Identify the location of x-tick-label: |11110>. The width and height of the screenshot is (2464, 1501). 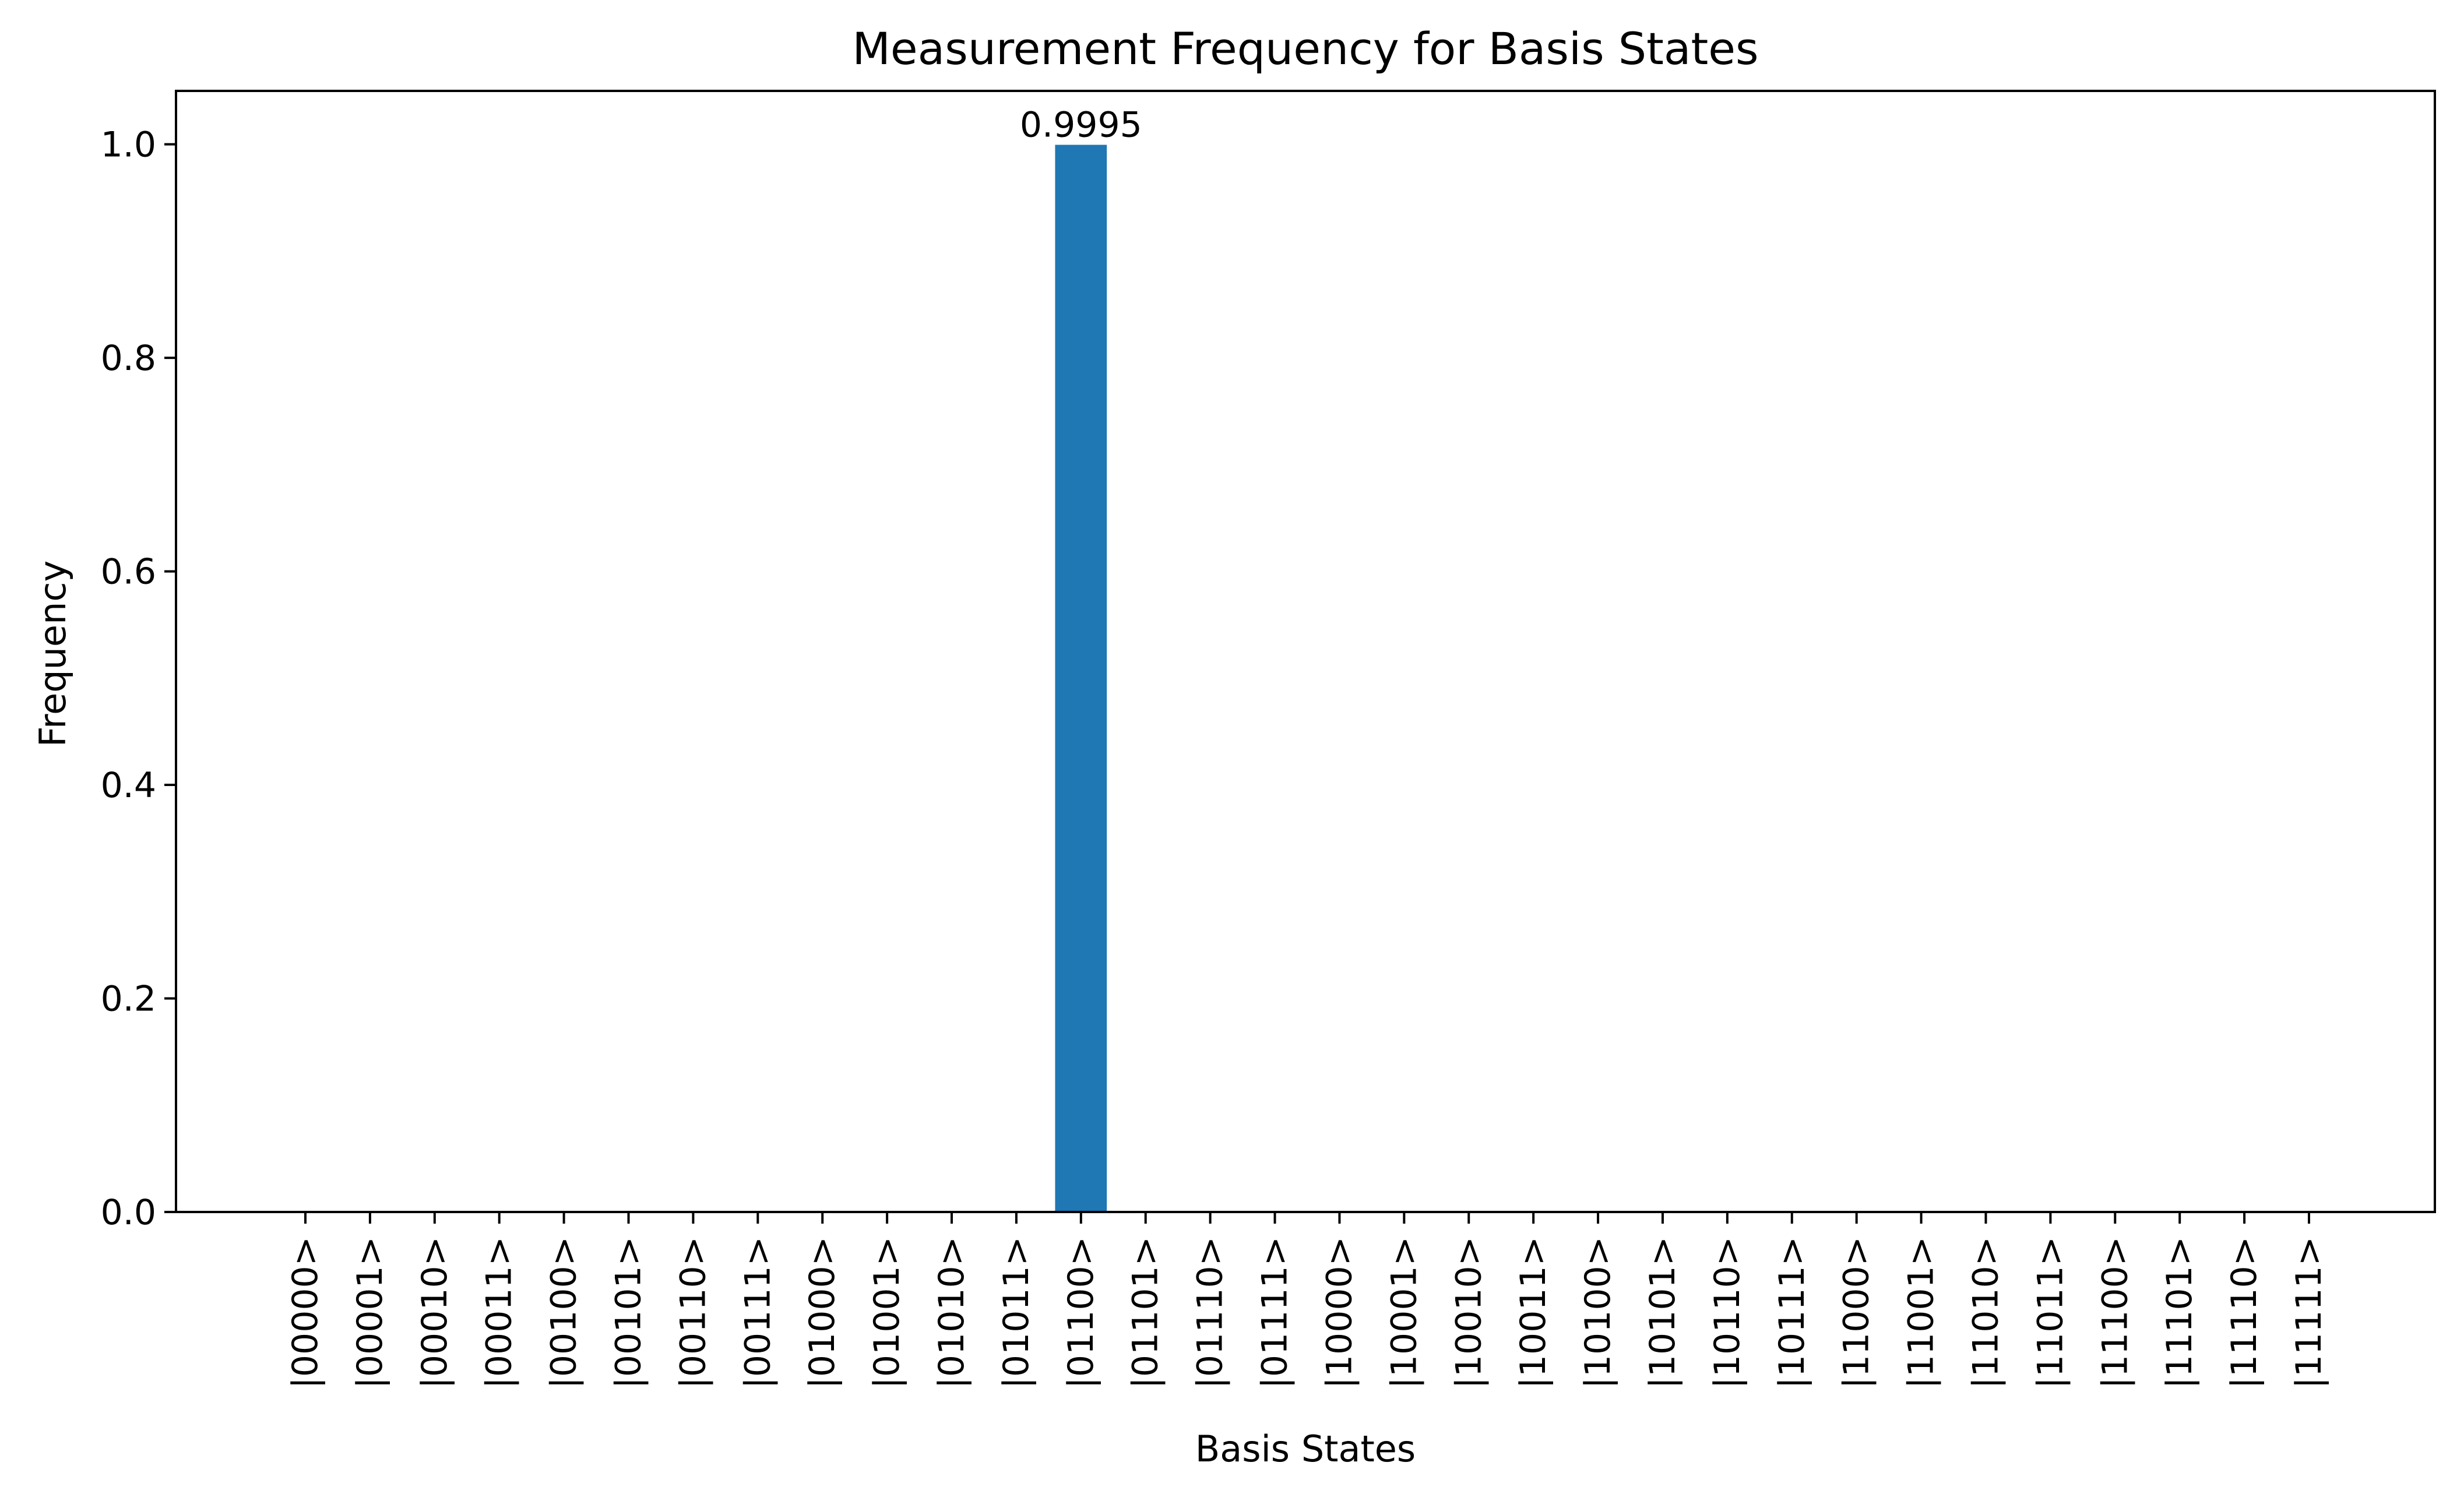
(2244, 1312).